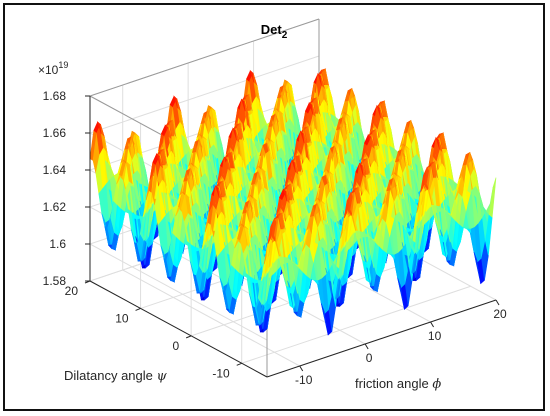 The width and height of the screenshot is (550, 416). What do you see at coordinates (221, 373) in the screenshot?
I see `y-tick-label: -10` at bounding box center [221, 373].